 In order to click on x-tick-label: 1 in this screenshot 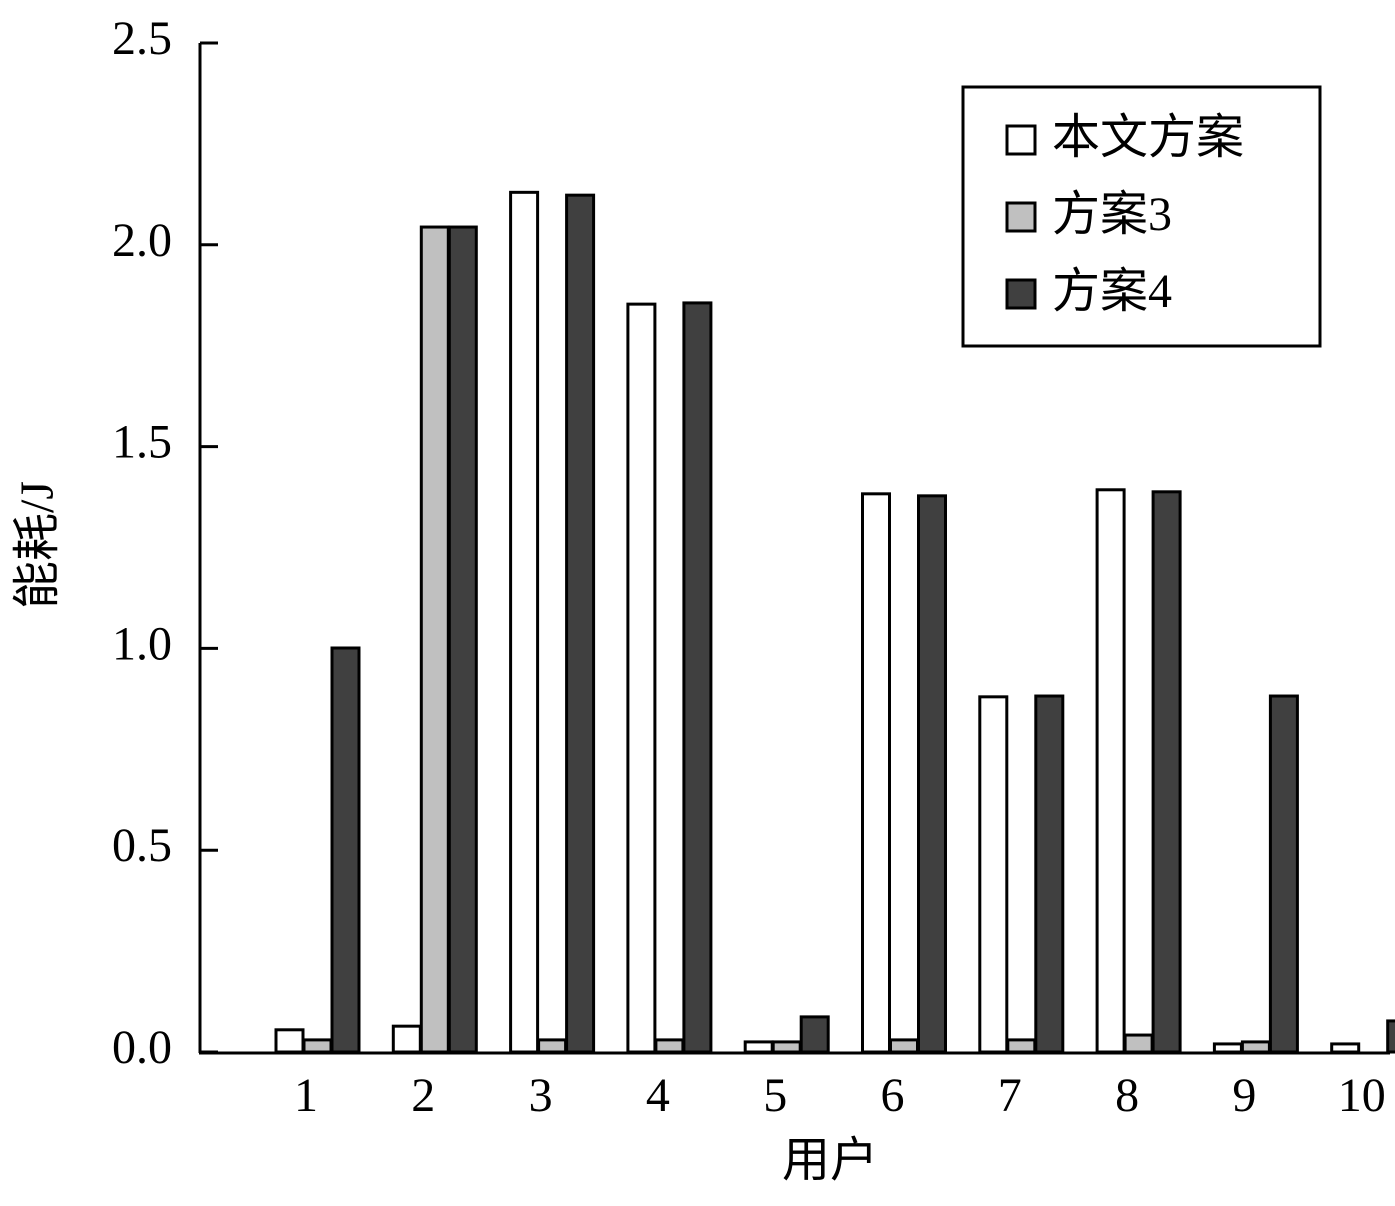, I will do `click(306, 1095)`.